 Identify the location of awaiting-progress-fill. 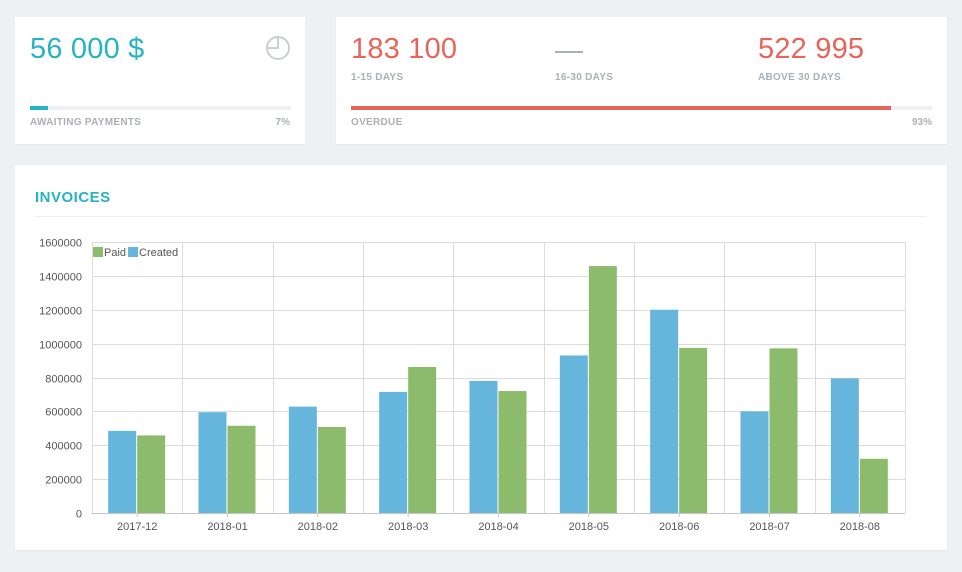
(39, 108).